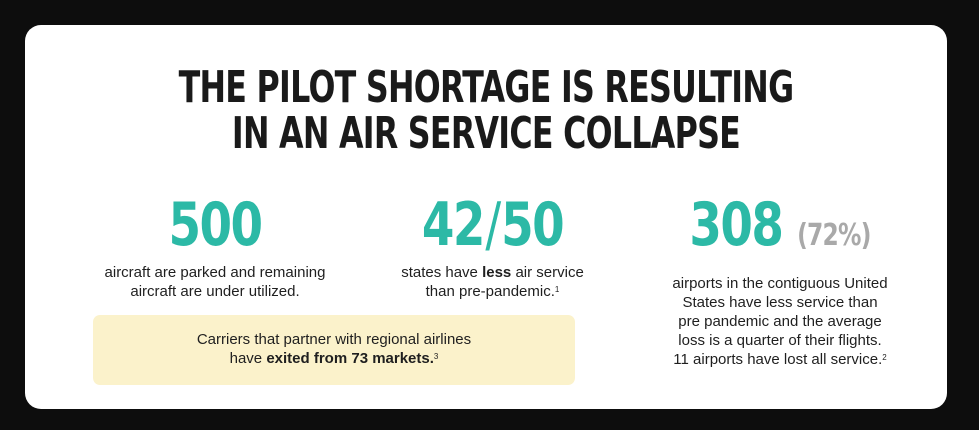 The height and width of the screenshot is (430, 979). What do you see at coordinates (486, 133) in the screenshot?
I see `title-line-2: IN AN AIR SERVICE COLLAPSE` at bounding box center [486, 133].